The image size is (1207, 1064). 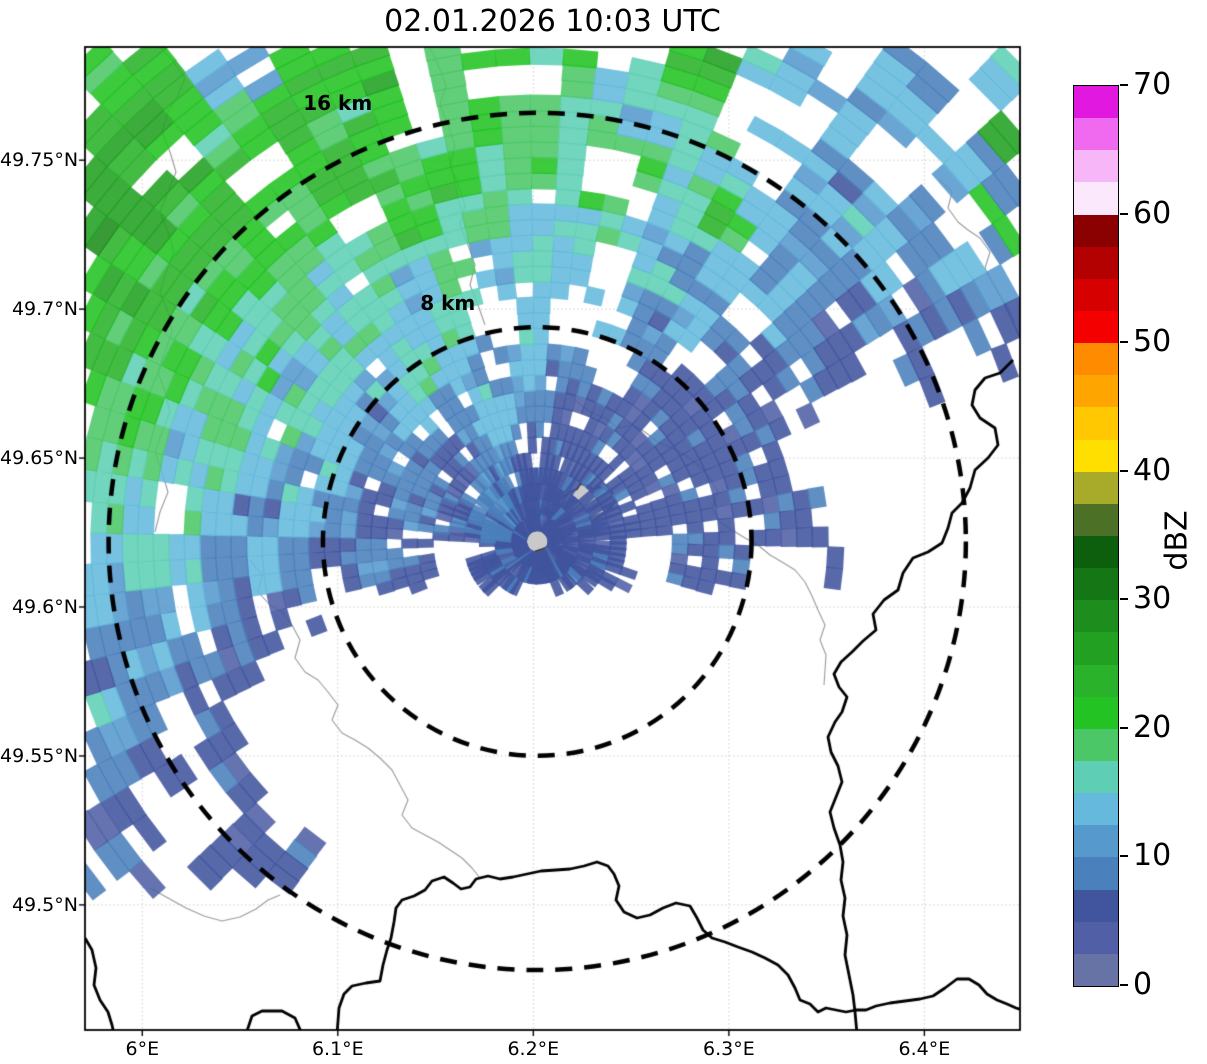 What do you see at coordinates (39, 755) in the screenshot?
I see `y-tick-label: 49.55°N` at bounding box center [39, 755].